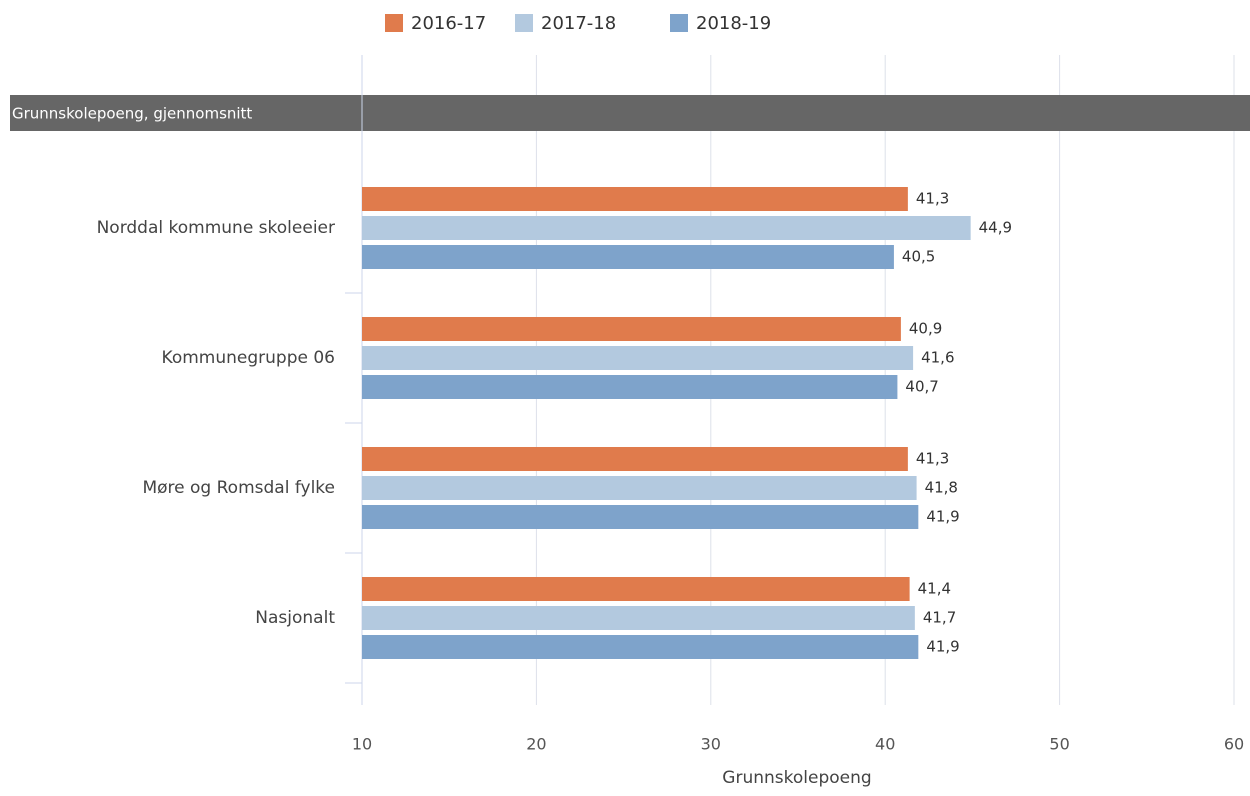 The height and width of the screenshot is (796, 1250). I want to click on section-title: Grunnskolepoeng, gjennomsnitt, so click(132, 114).